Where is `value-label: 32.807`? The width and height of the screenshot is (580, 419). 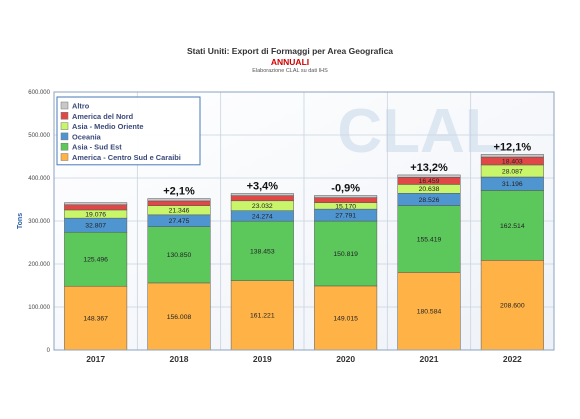
value-label: 32.807 is located at coordinates (95, 226).